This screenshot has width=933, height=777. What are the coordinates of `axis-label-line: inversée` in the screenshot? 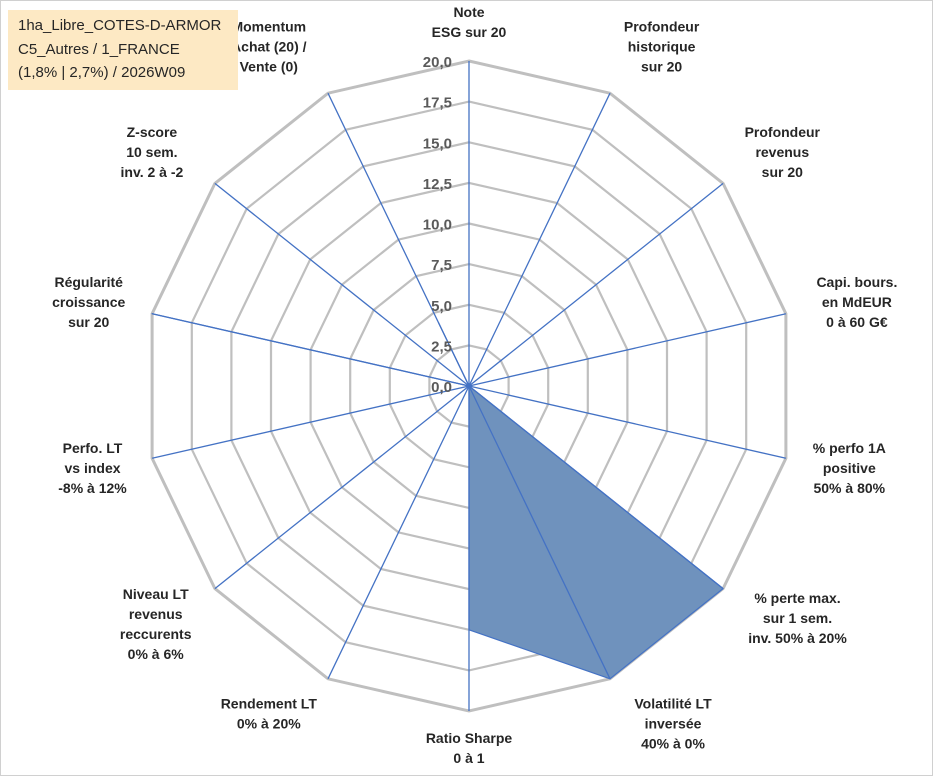 It's located at (673, 724).